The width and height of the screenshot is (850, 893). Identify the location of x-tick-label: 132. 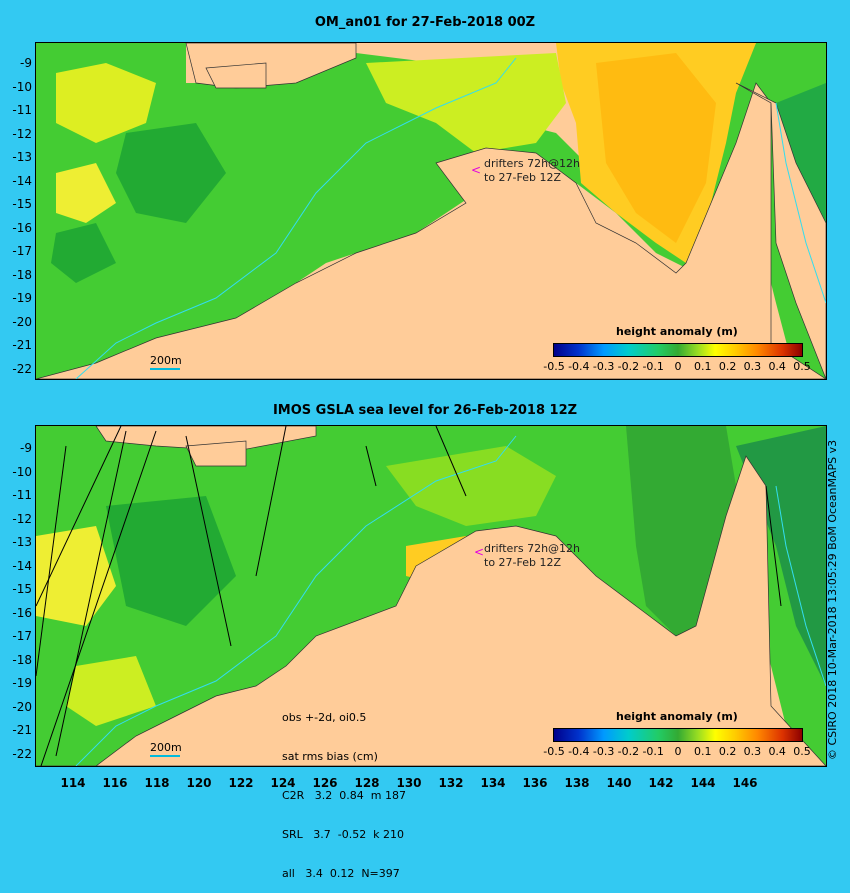
(451, 783).